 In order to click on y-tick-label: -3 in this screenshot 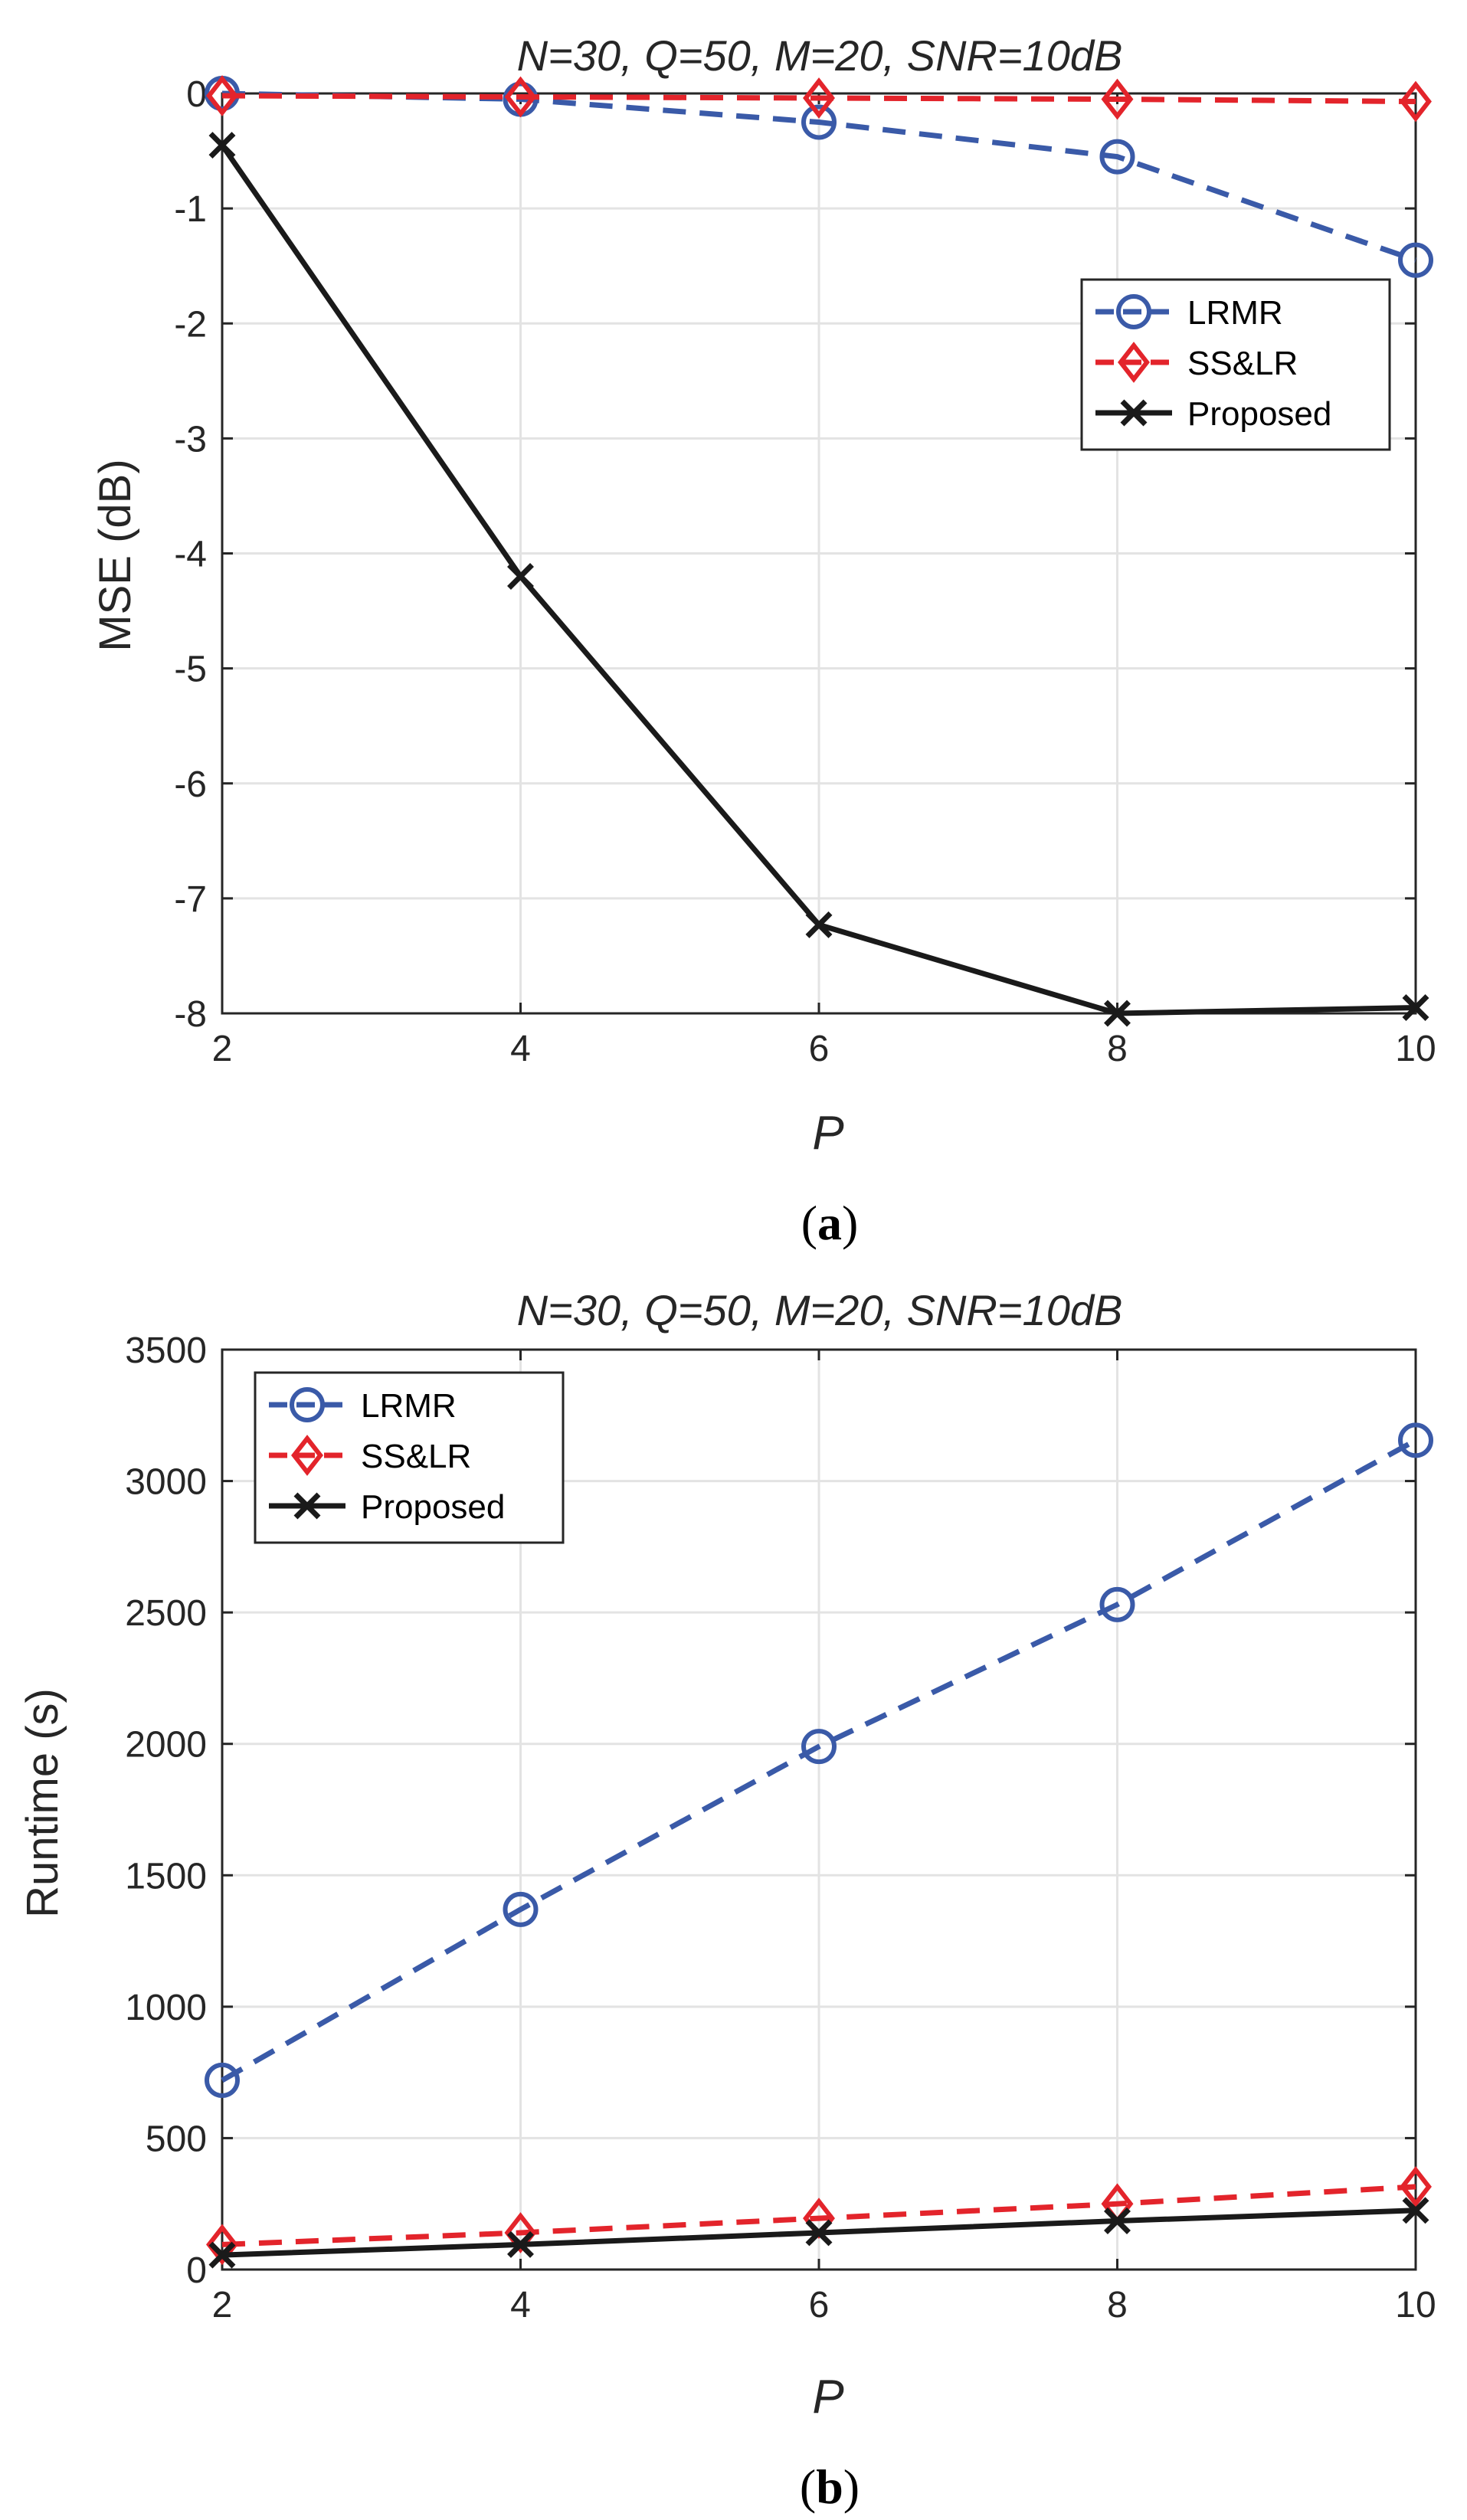, I will do `click(190, 439)`.